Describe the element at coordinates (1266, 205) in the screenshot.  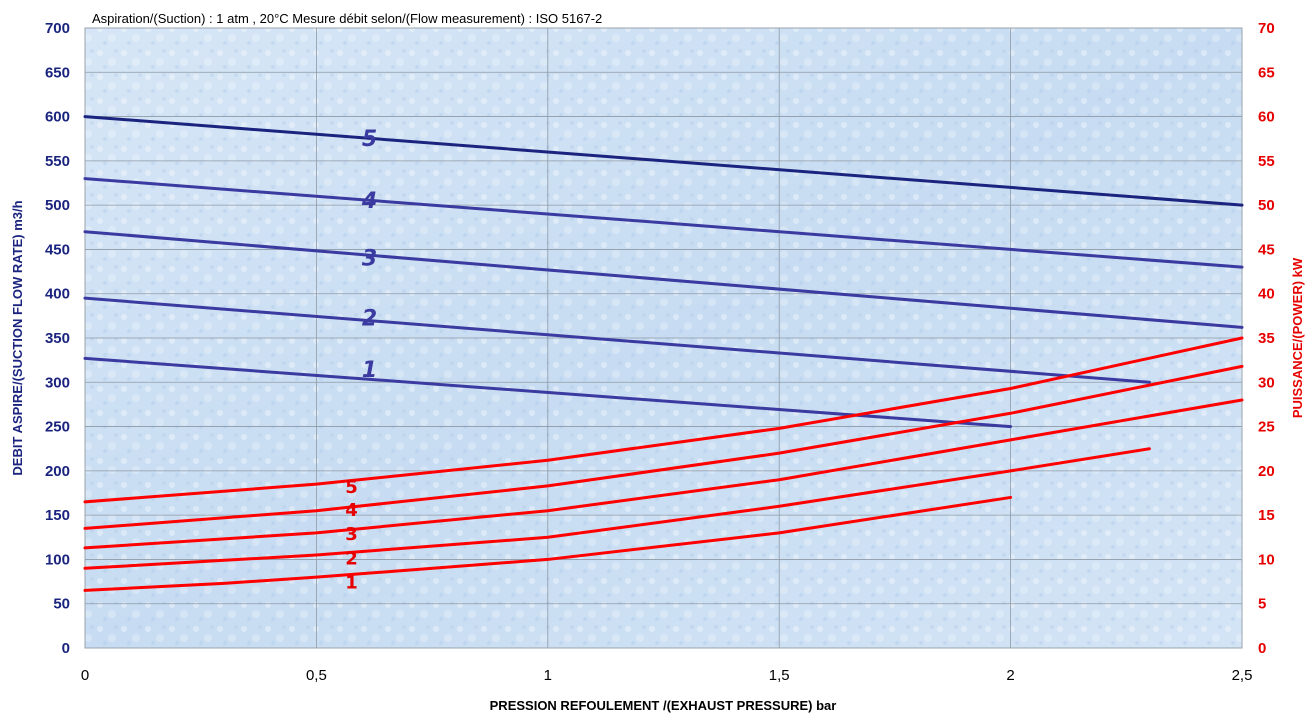
I see `y-right-tick-label: 50` at that location.